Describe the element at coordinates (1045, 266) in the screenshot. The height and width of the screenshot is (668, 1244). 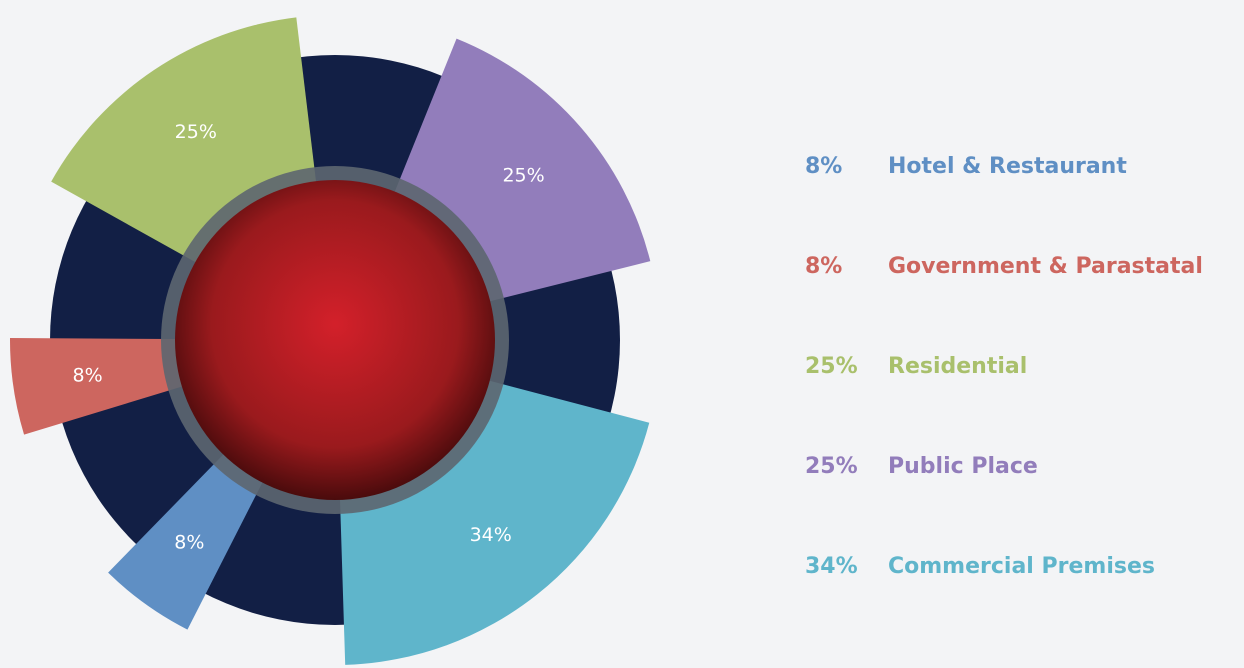
I see `legend-label: Government & Parastatal` at that location.